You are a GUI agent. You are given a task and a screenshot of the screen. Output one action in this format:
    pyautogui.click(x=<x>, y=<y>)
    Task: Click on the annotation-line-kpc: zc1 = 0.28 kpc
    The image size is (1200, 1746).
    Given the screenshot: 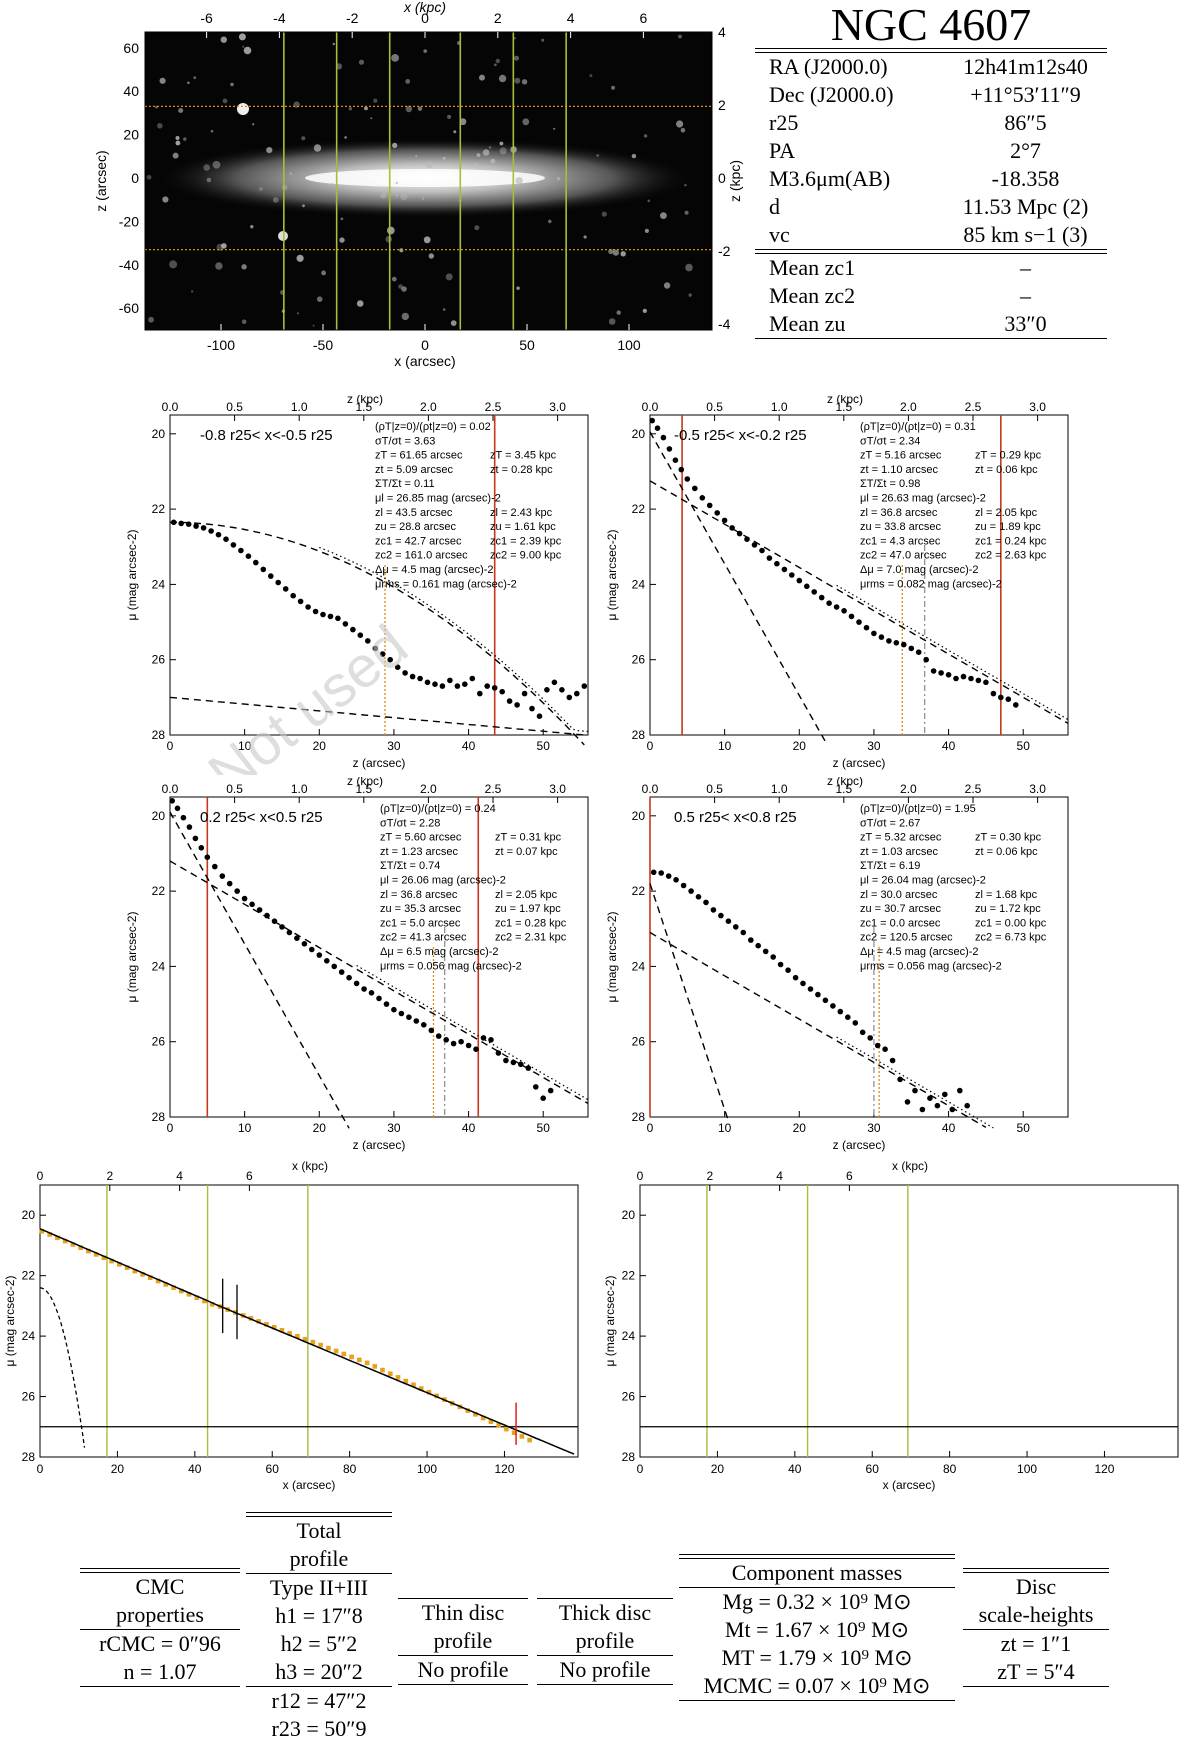 What is the action you would take?
    pyautogui.click(x=531, y=923)
    